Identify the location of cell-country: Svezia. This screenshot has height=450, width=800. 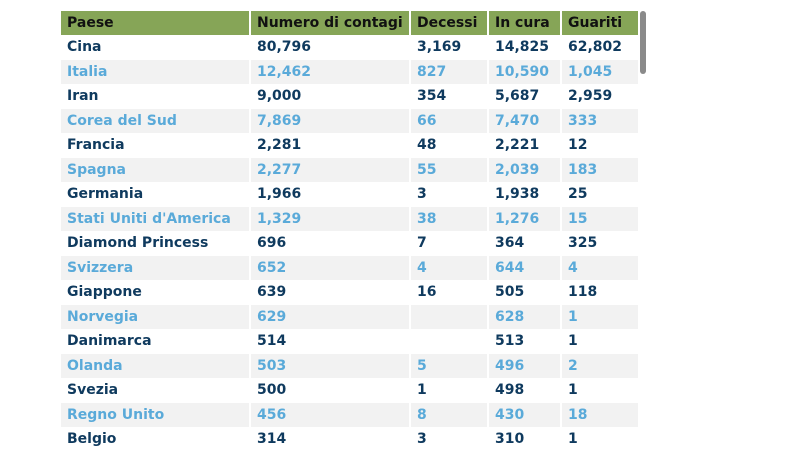
(156, 390).